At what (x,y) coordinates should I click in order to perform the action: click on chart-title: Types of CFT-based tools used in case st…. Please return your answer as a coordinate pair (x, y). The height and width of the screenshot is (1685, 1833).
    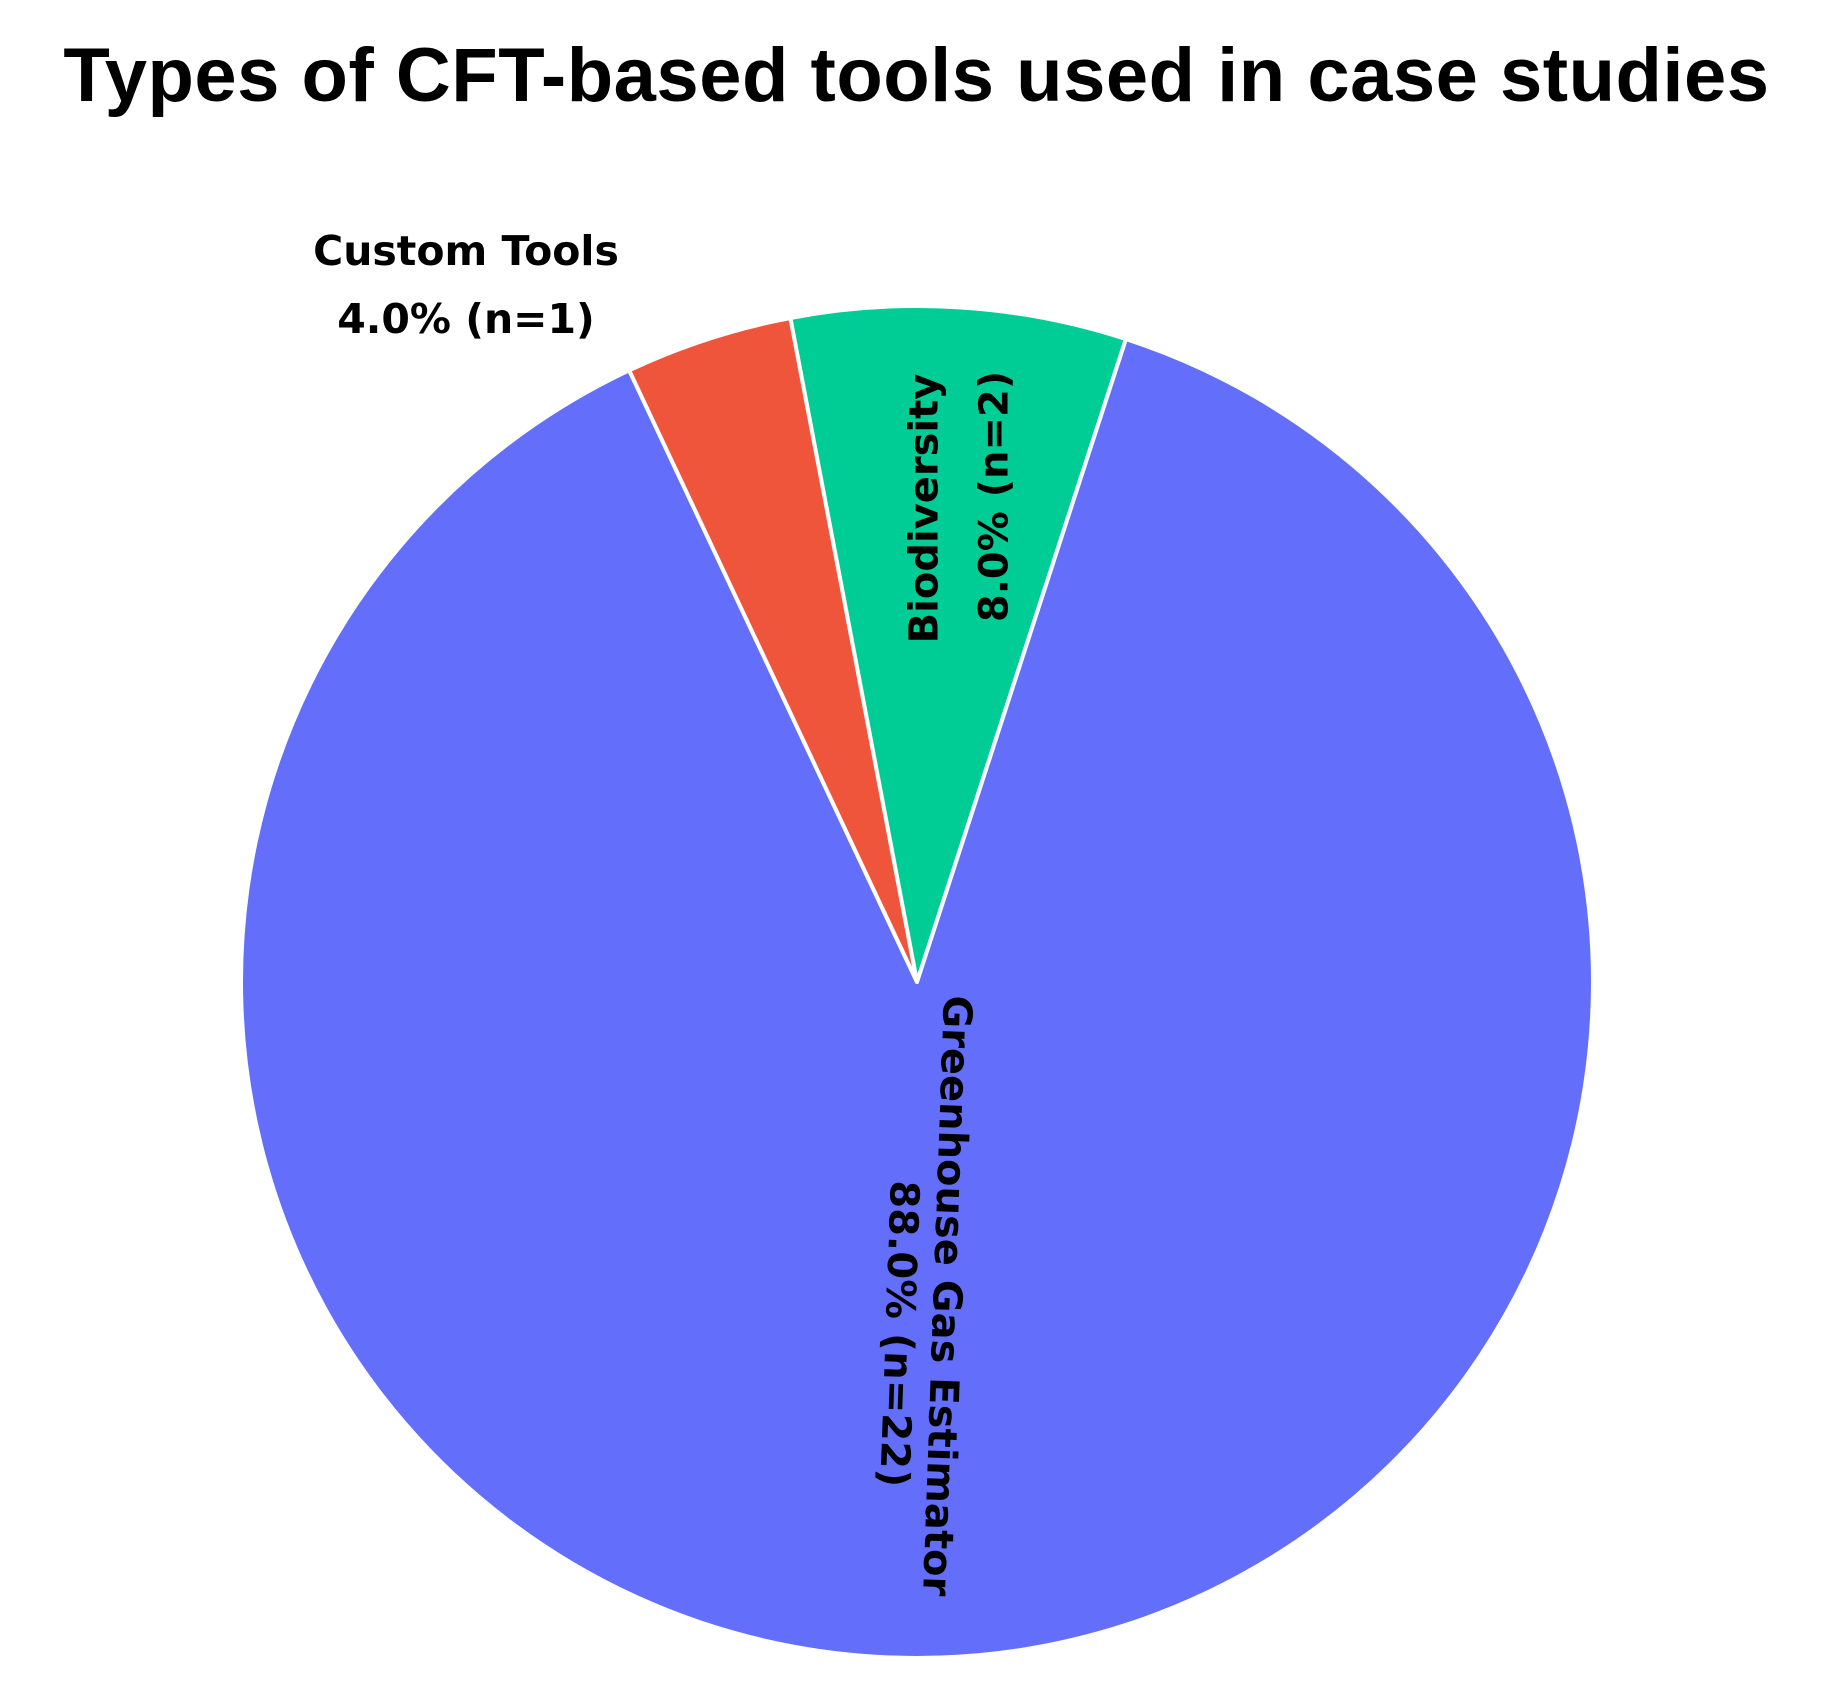
    Looking at the image, I should click on (916, 75).